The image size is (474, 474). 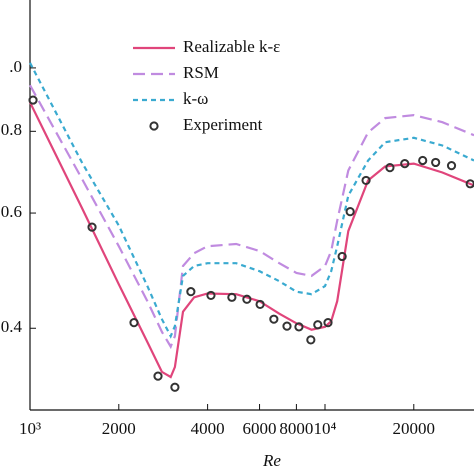 I want to click on y-tick-label: 0.4, so click(x=12, y=326).